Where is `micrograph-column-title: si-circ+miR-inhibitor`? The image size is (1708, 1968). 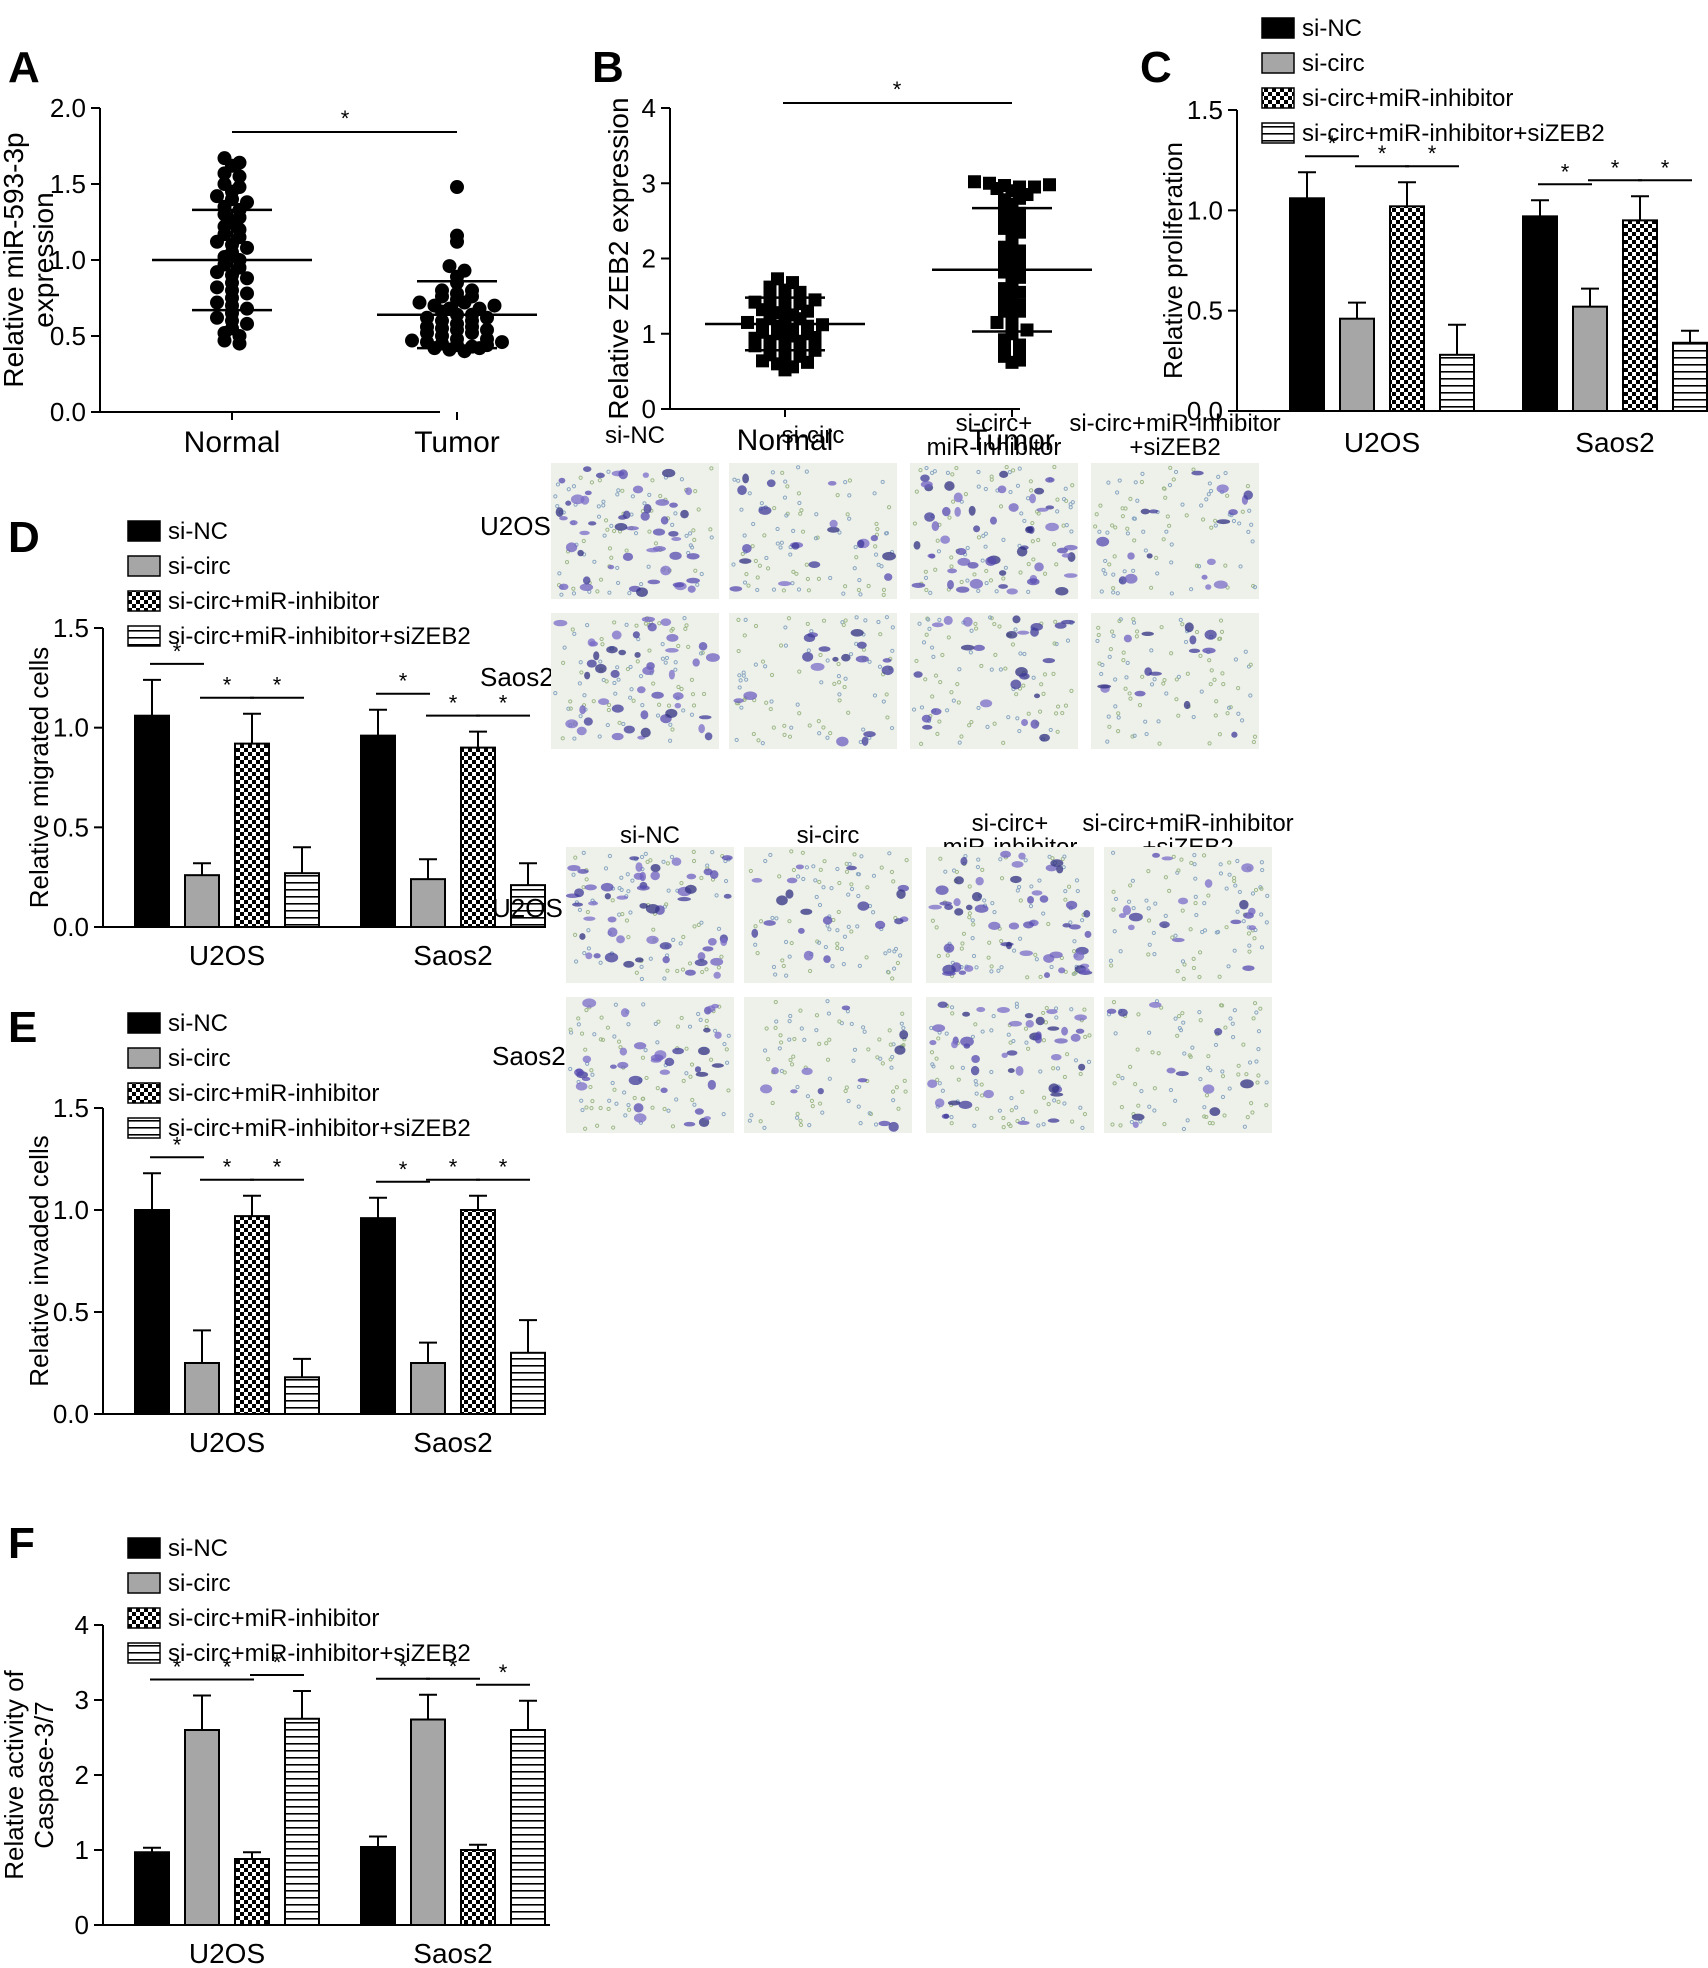
micrograph-column-title: si-circ+miR-inhibitor is located at coordinates (1187, 823).